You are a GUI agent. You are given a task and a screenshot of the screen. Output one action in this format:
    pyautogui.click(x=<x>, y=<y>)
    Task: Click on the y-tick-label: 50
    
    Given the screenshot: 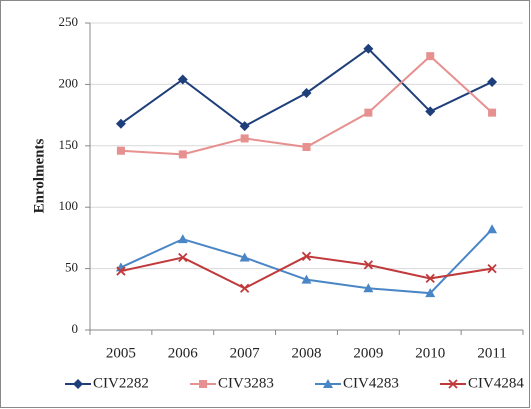 What is the action you would take?
    pyautogui.click(x=71, y=267)
    